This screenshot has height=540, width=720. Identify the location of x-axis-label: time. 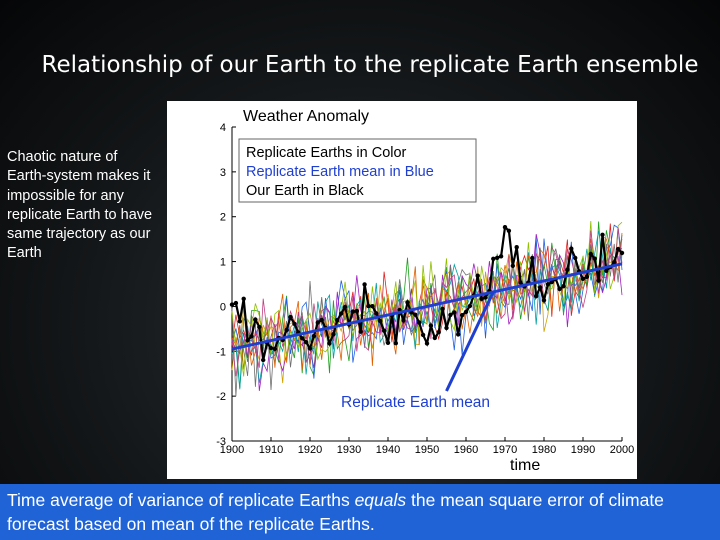
(525, 465).